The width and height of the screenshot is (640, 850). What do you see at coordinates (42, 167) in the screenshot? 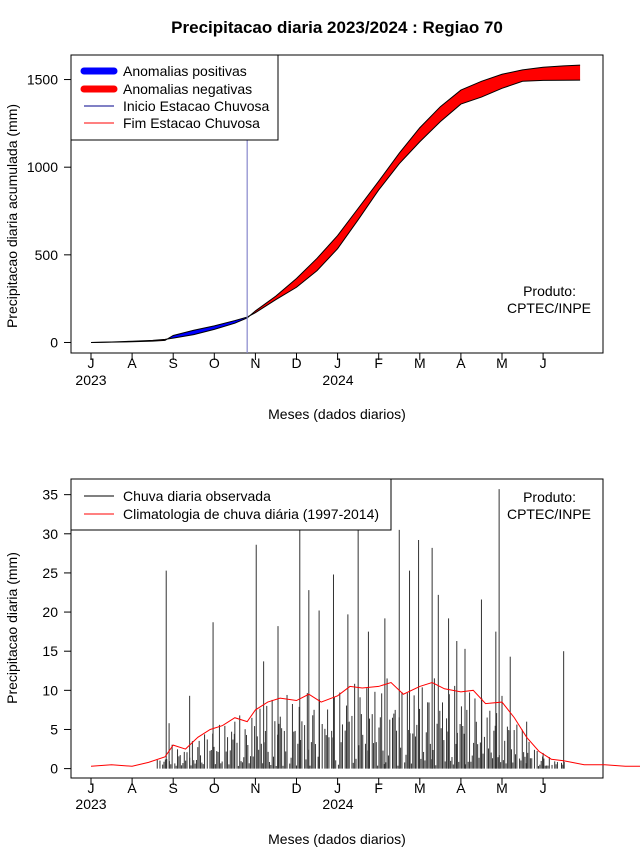
I see `chart1-y-tick-label: 1000` at bounding box center [42, 167].